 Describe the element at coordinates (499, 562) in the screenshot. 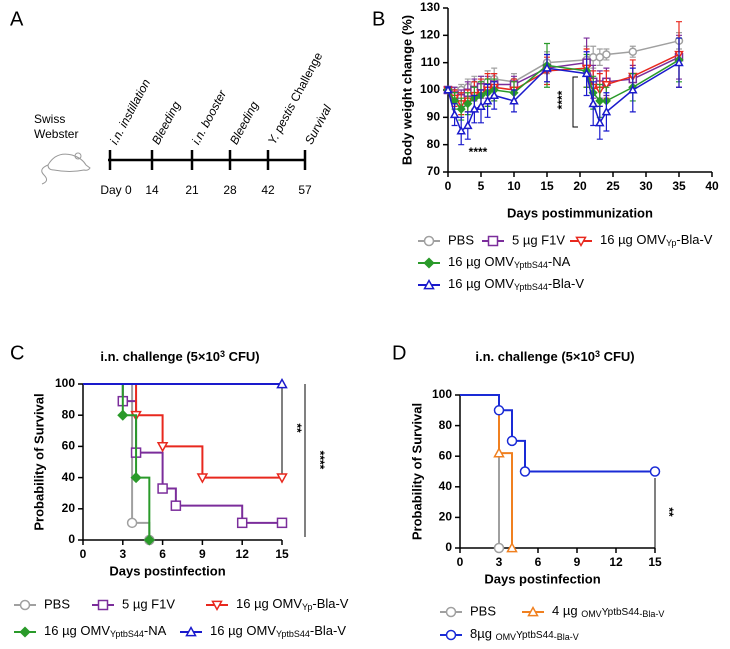

I see `x-tick-label: 3` at that location.